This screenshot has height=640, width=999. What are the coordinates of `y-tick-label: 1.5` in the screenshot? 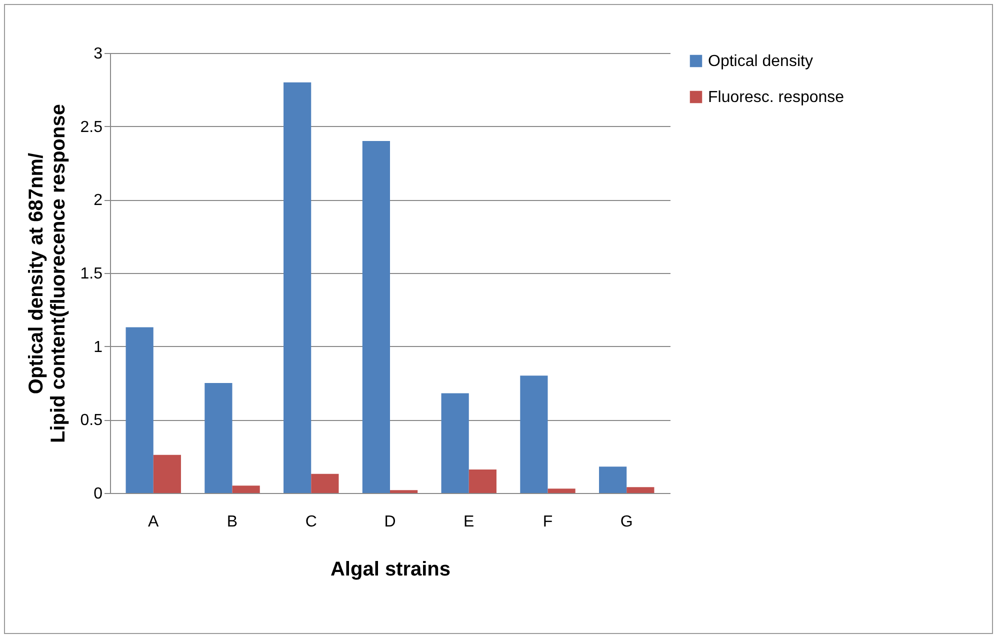 It's located at (91, 274).